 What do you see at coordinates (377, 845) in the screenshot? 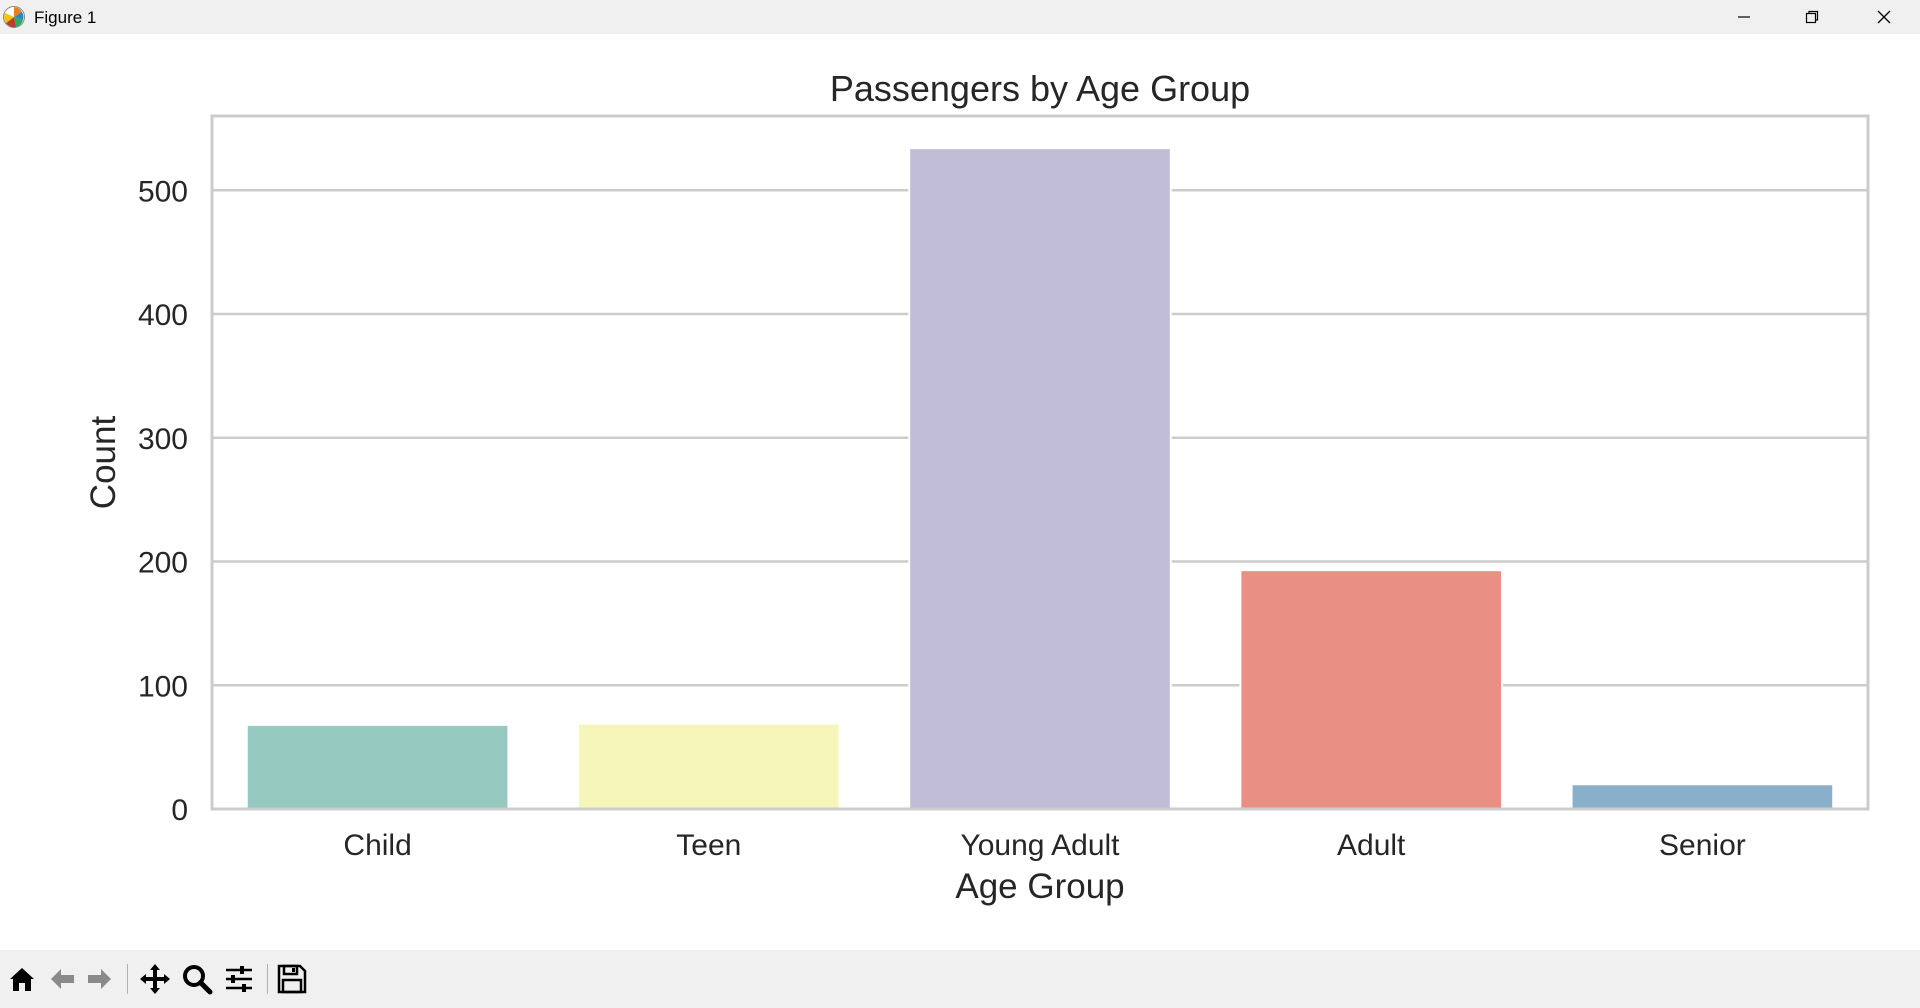
I see `x-tick-label: Child` at bounding box center [377, 845].